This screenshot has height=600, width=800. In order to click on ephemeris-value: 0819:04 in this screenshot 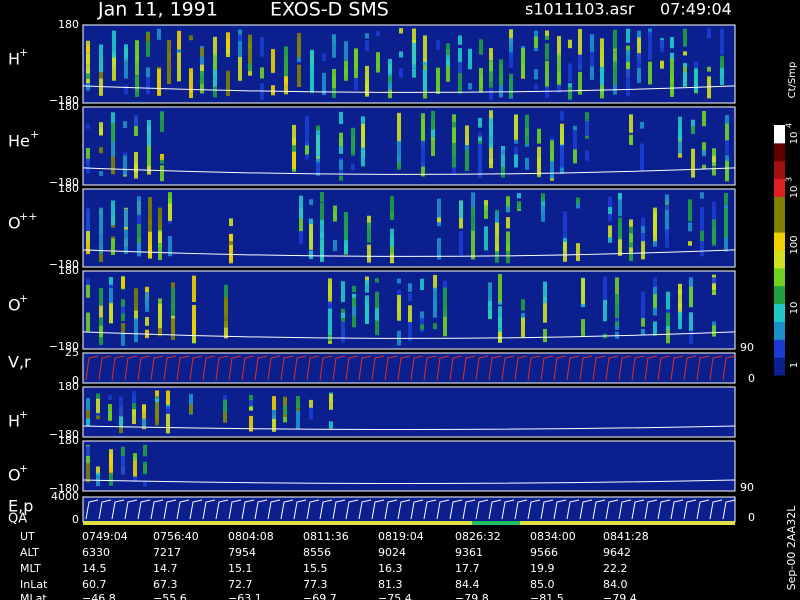, I will do `click(401, 536)`.